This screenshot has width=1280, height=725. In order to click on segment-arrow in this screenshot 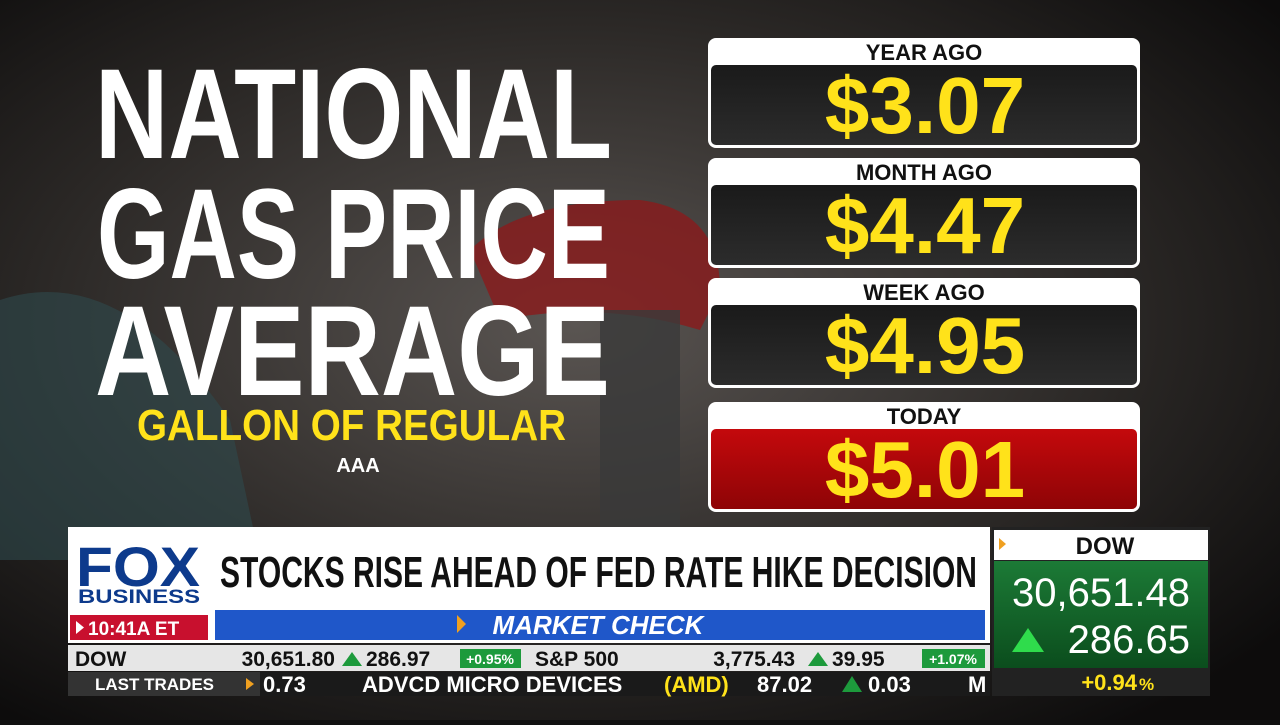, I will do `click(461, 624)`.